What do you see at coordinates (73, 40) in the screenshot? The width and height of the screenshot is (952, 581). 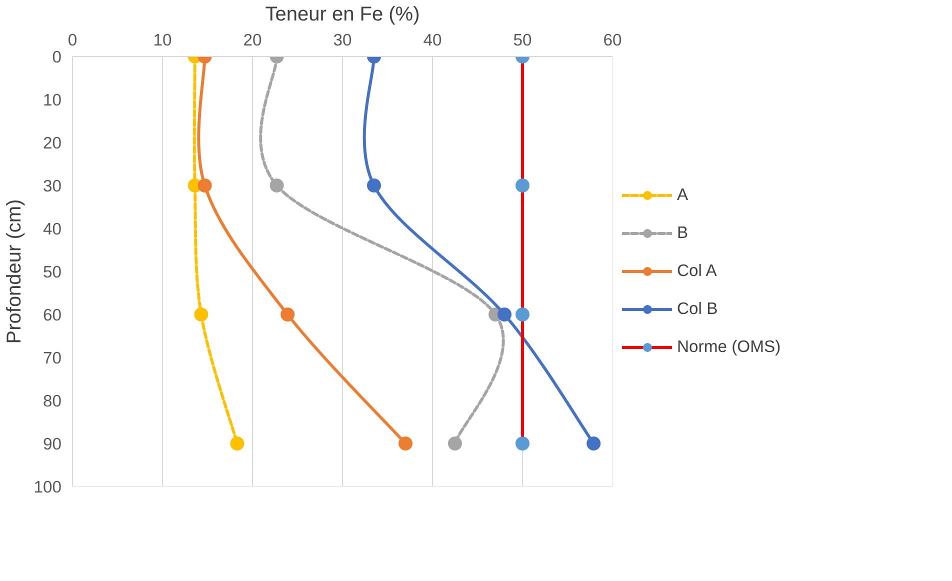 I see `x-tick-label: 0` at bounding box center [73, 40].